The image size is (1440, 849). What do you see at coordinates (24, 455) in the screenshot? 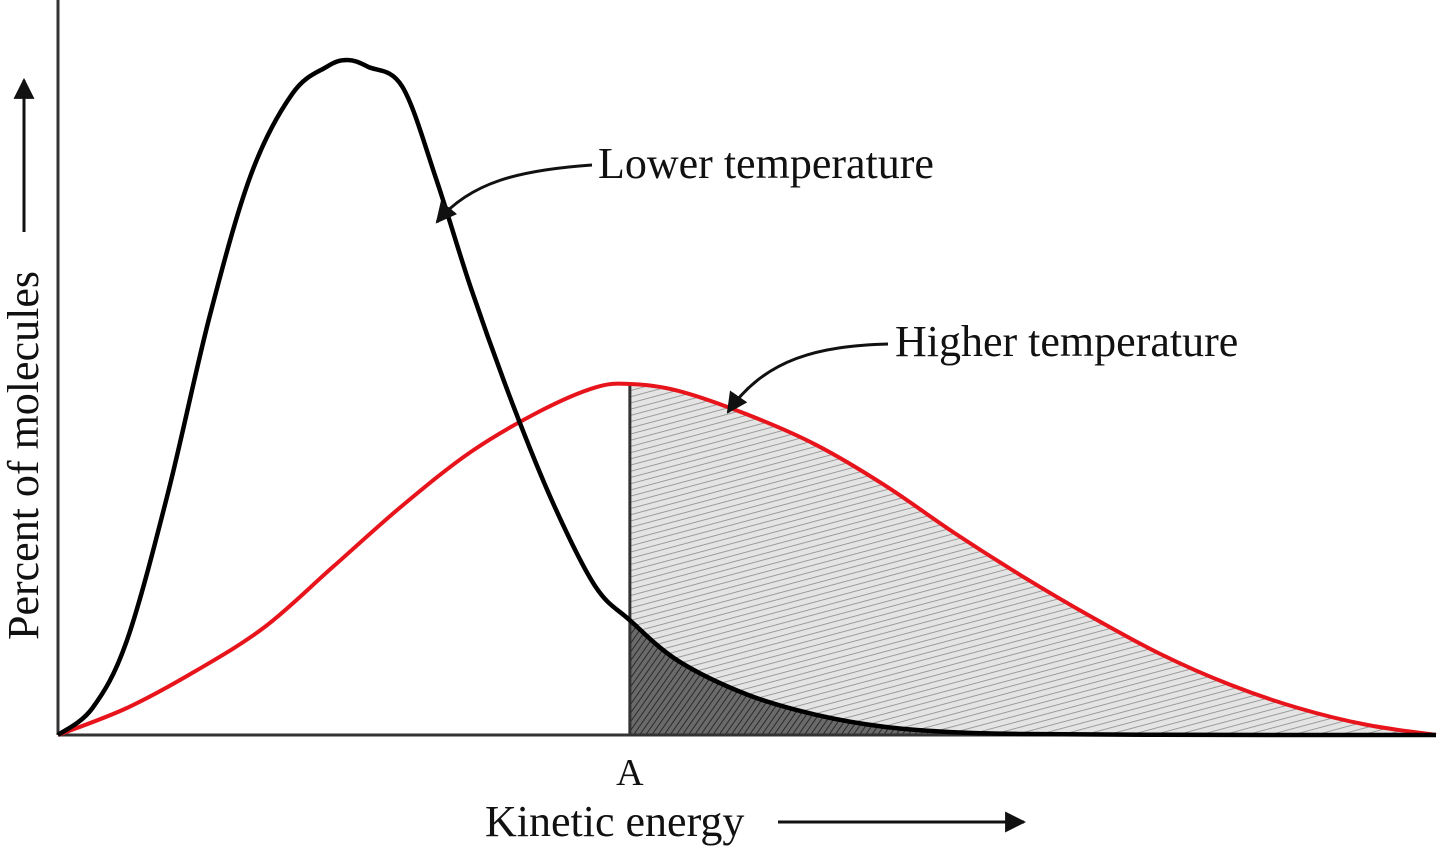
I see `y-axis-label: Percent of molecules` at bounding box center [24, 455].